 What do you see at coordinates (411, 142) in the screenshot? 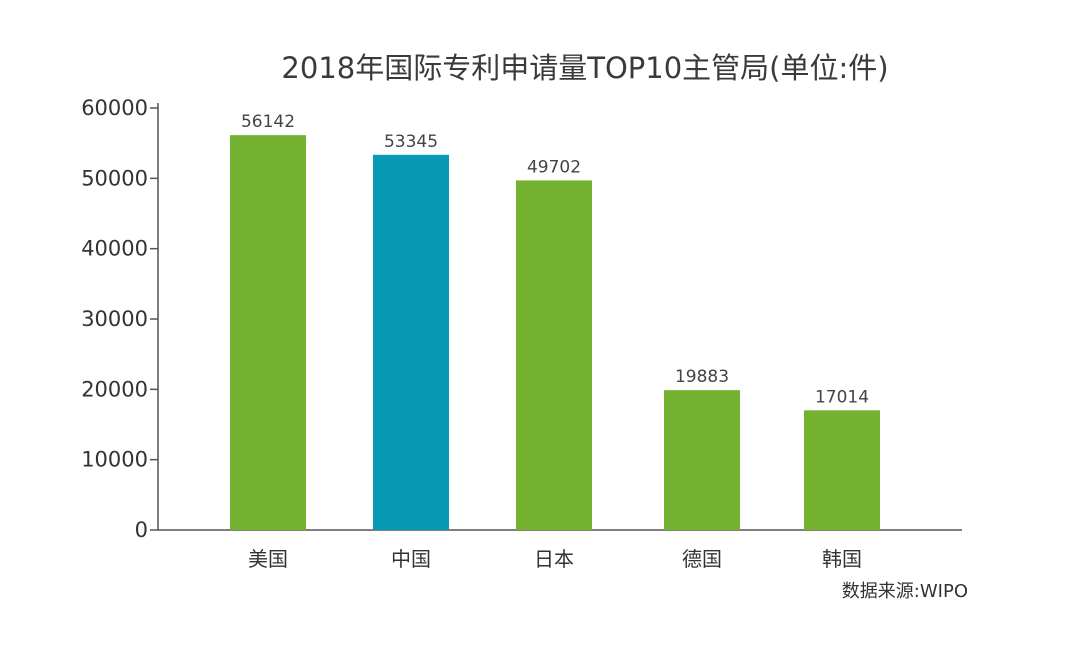
I see `data-label: 53345` at bounding box center [411, 142].